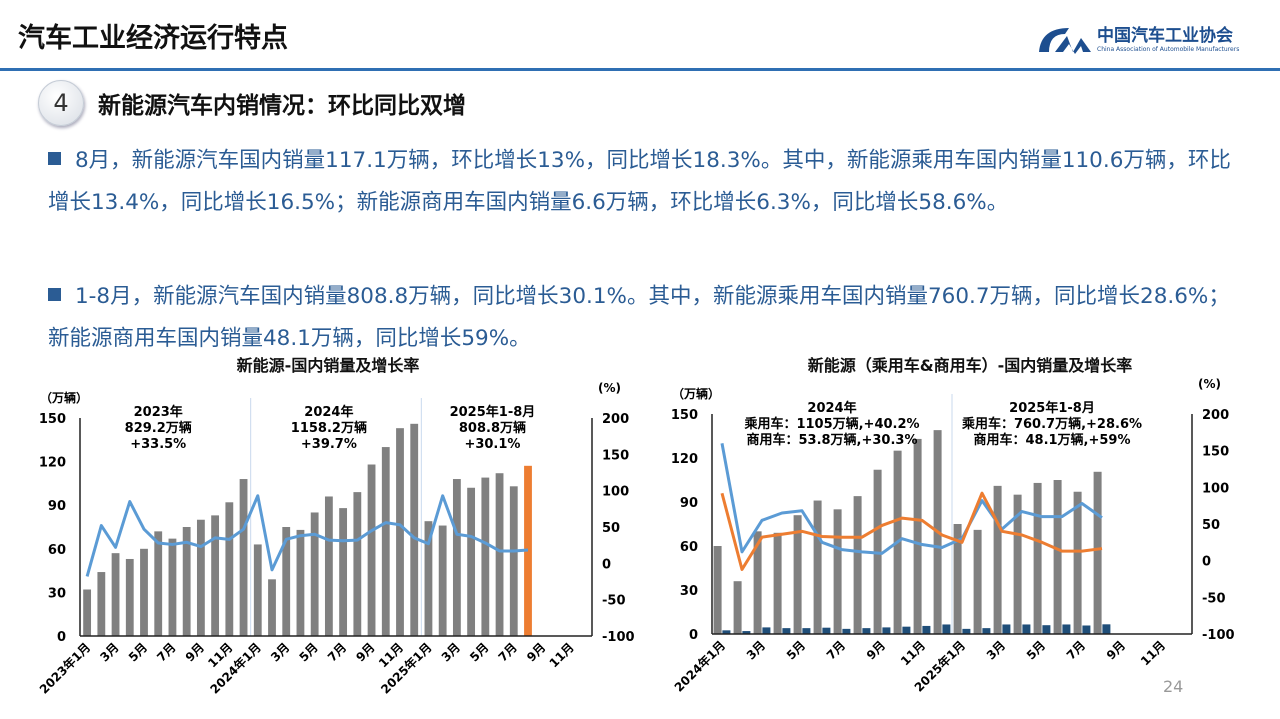  What do you see at coordinates (1076, 650) in the screenshot?
I see `x-tick-label: 7月` at bounding box center [1076, 650].